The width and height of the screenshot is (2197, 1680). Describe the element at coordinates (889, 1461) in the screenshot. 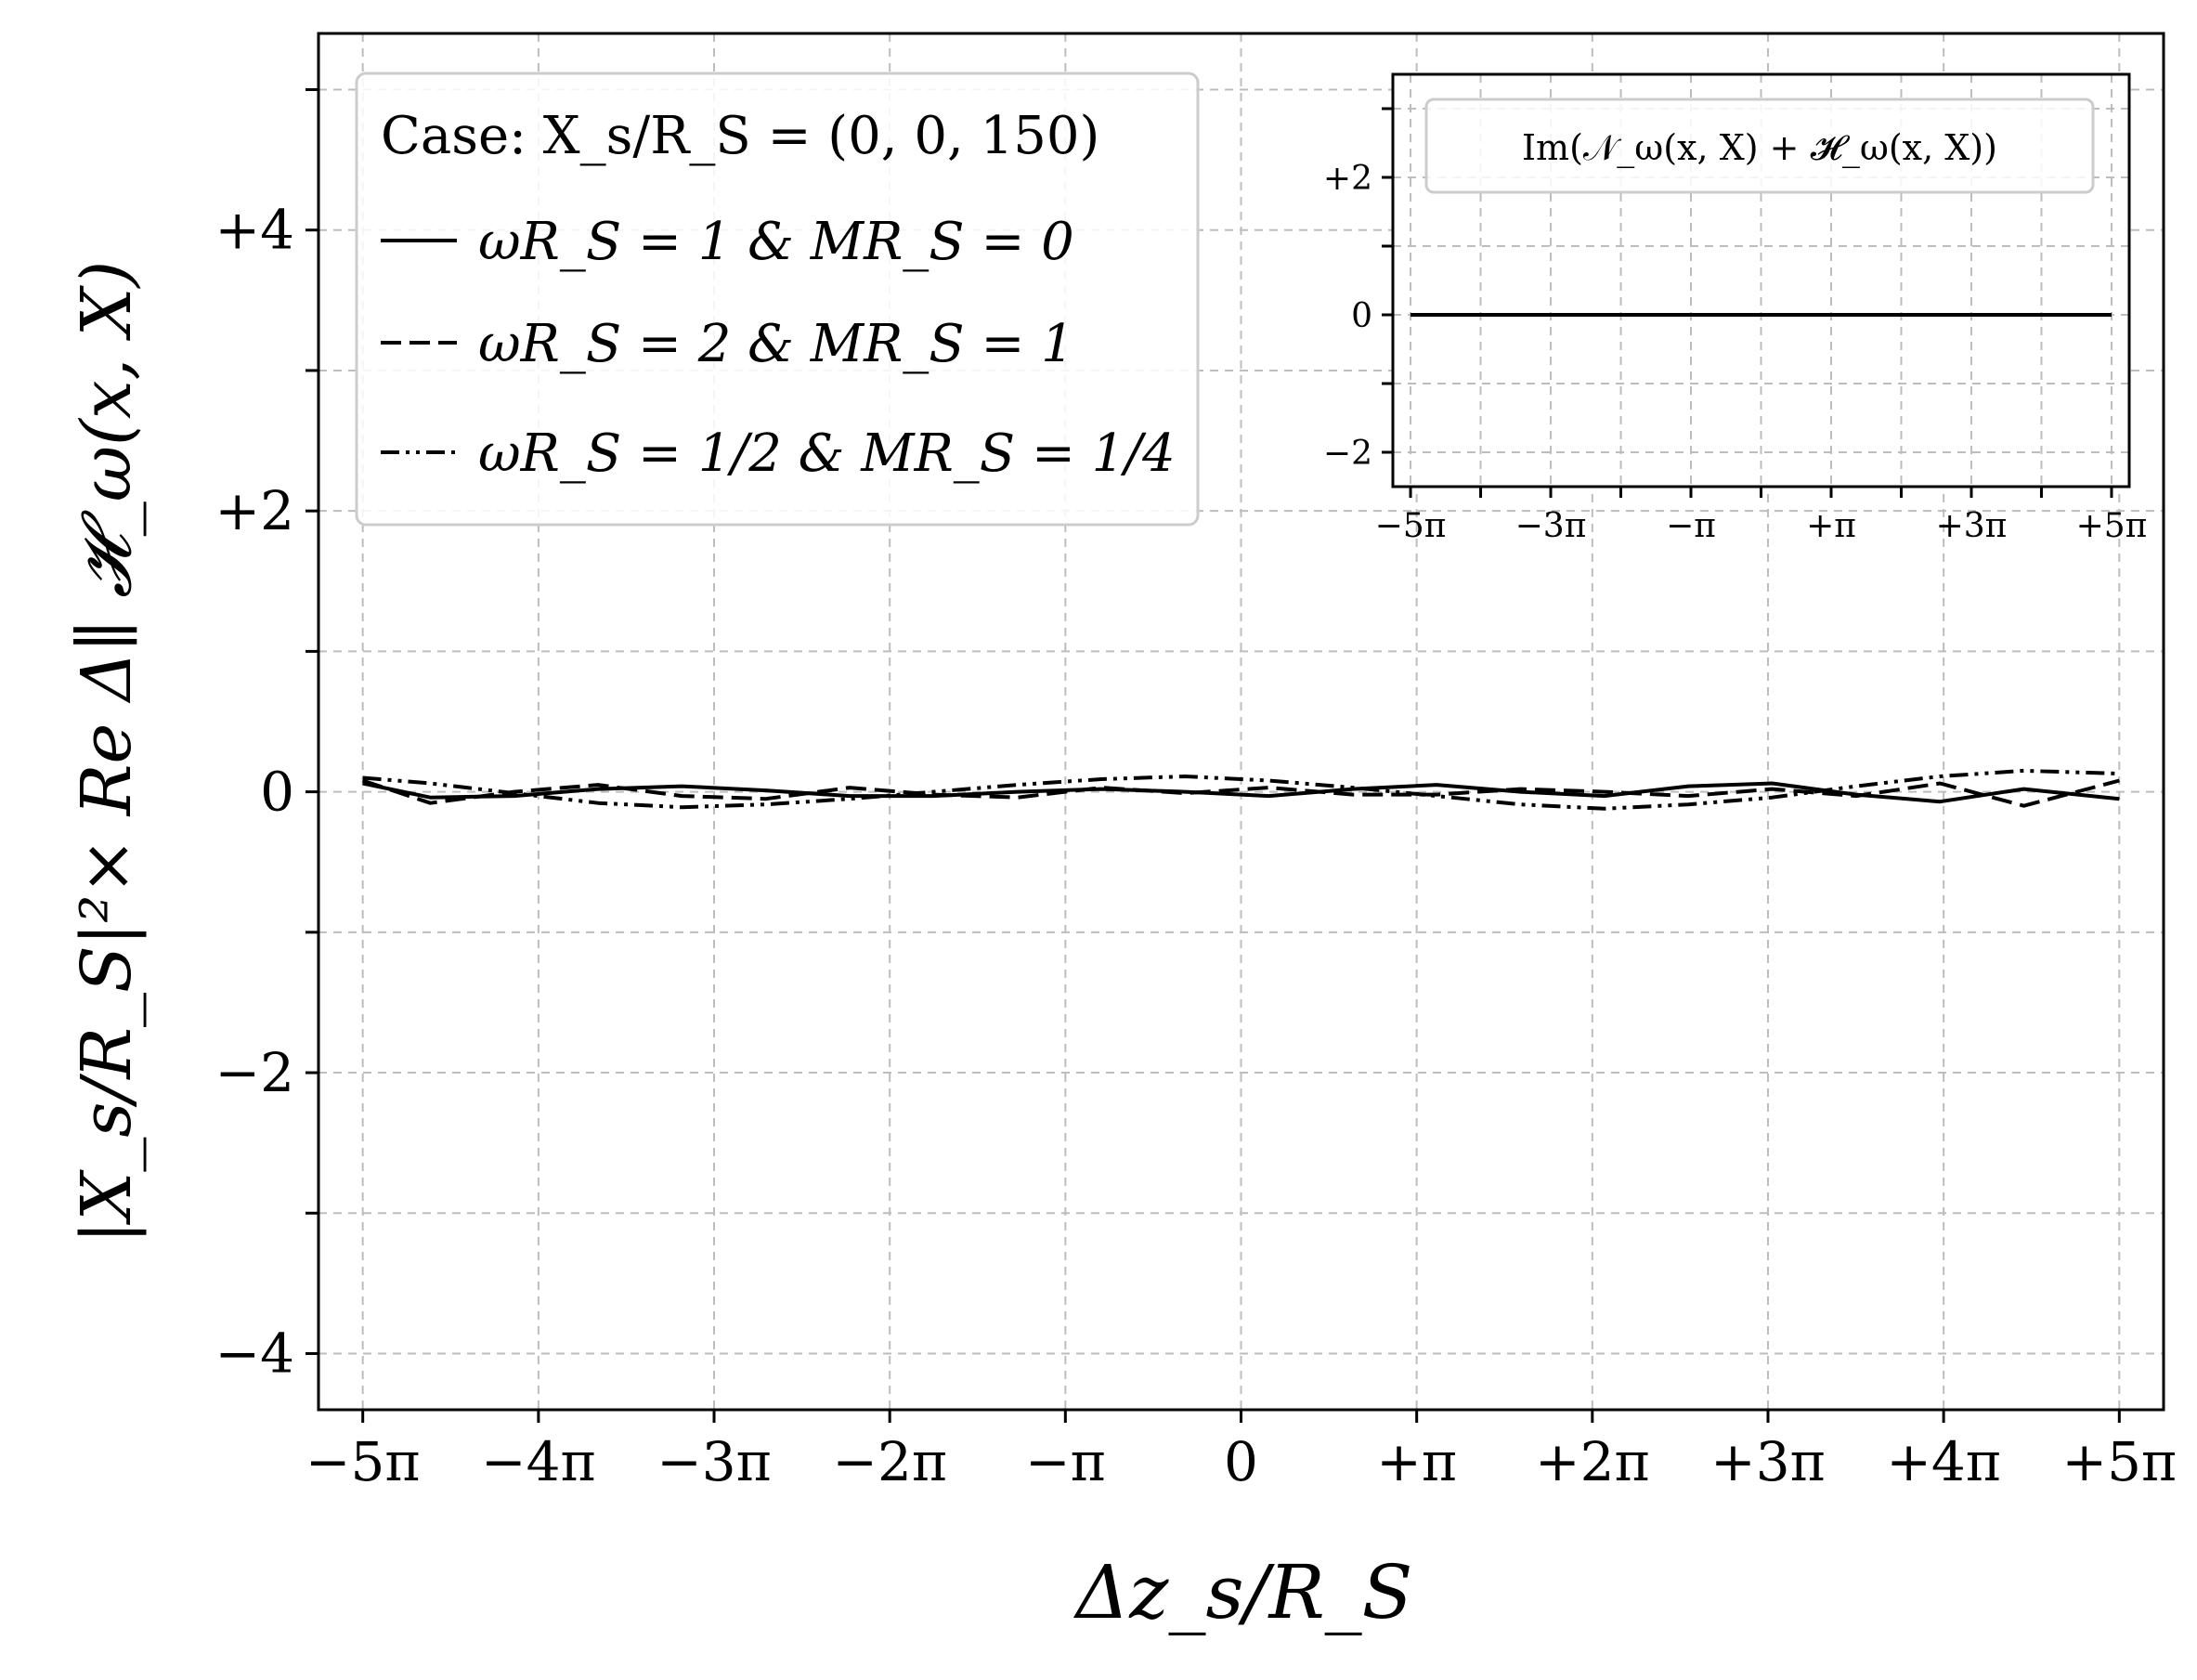

I see `x-tick-label: −2π` at that location.